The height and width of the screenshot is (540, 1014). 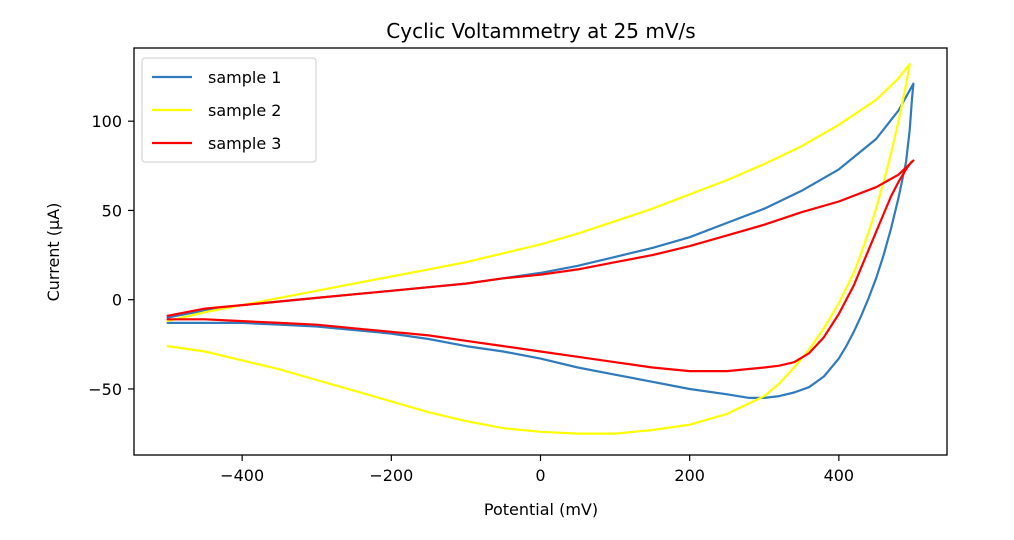 What do you see at coordinates (117, 300) in the screenshot?
I see `y-tick-label: 0` at bounding box center [117, 300].